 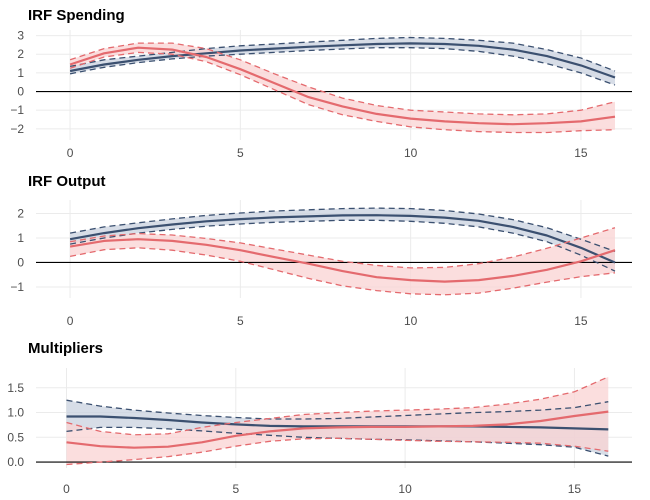 I want to click on panel-title: IRF Spending, so click(x=76, y=15).